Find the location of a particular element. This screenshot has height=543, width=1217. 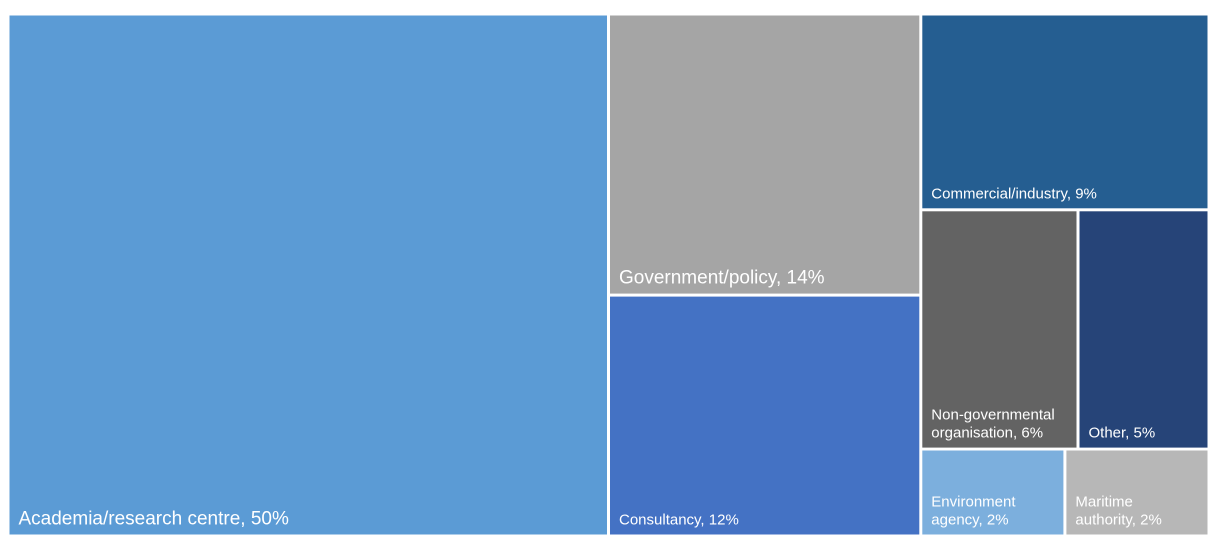

tile-label-commercial-industry: Commercial/industry, 9% is located at coordinates (1014, 193).